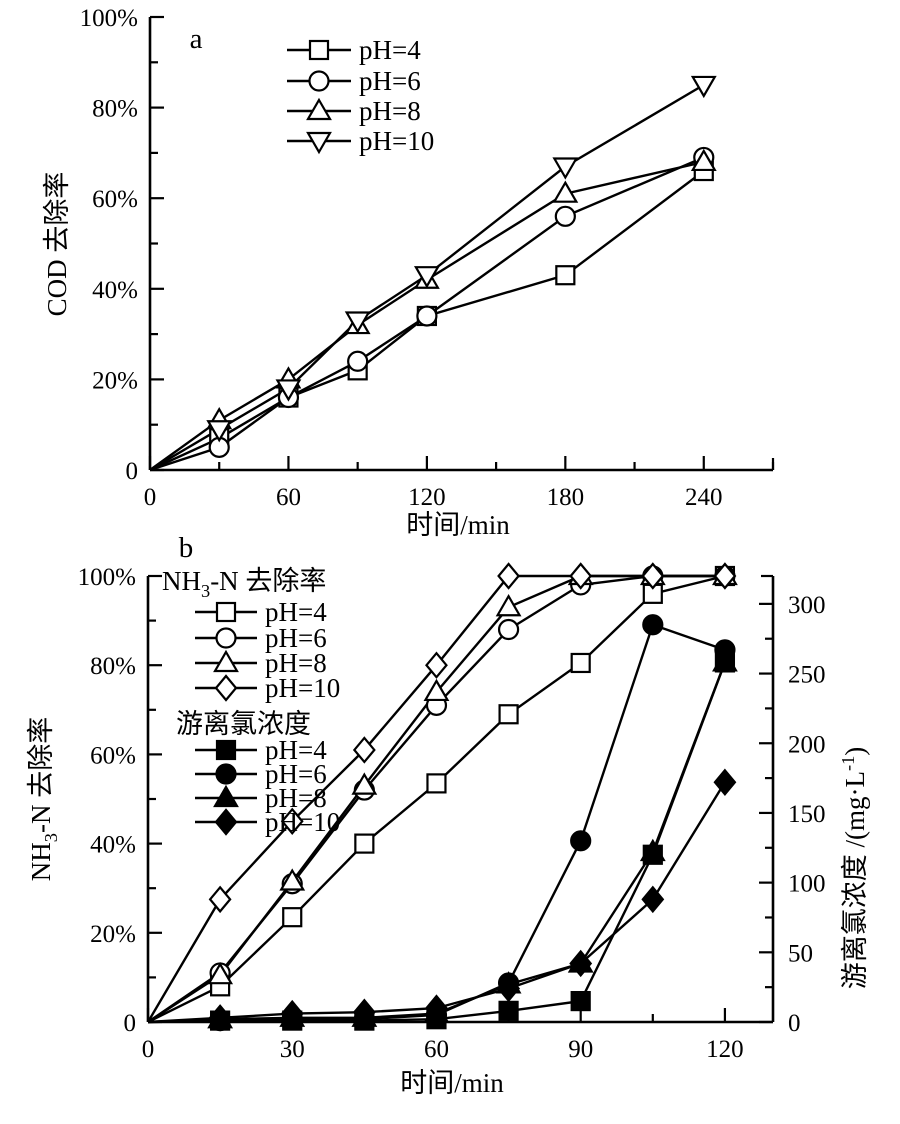 This screenshot has height=1124, width=900. I want to click on x-tick-label: 240, so click(704, 497).